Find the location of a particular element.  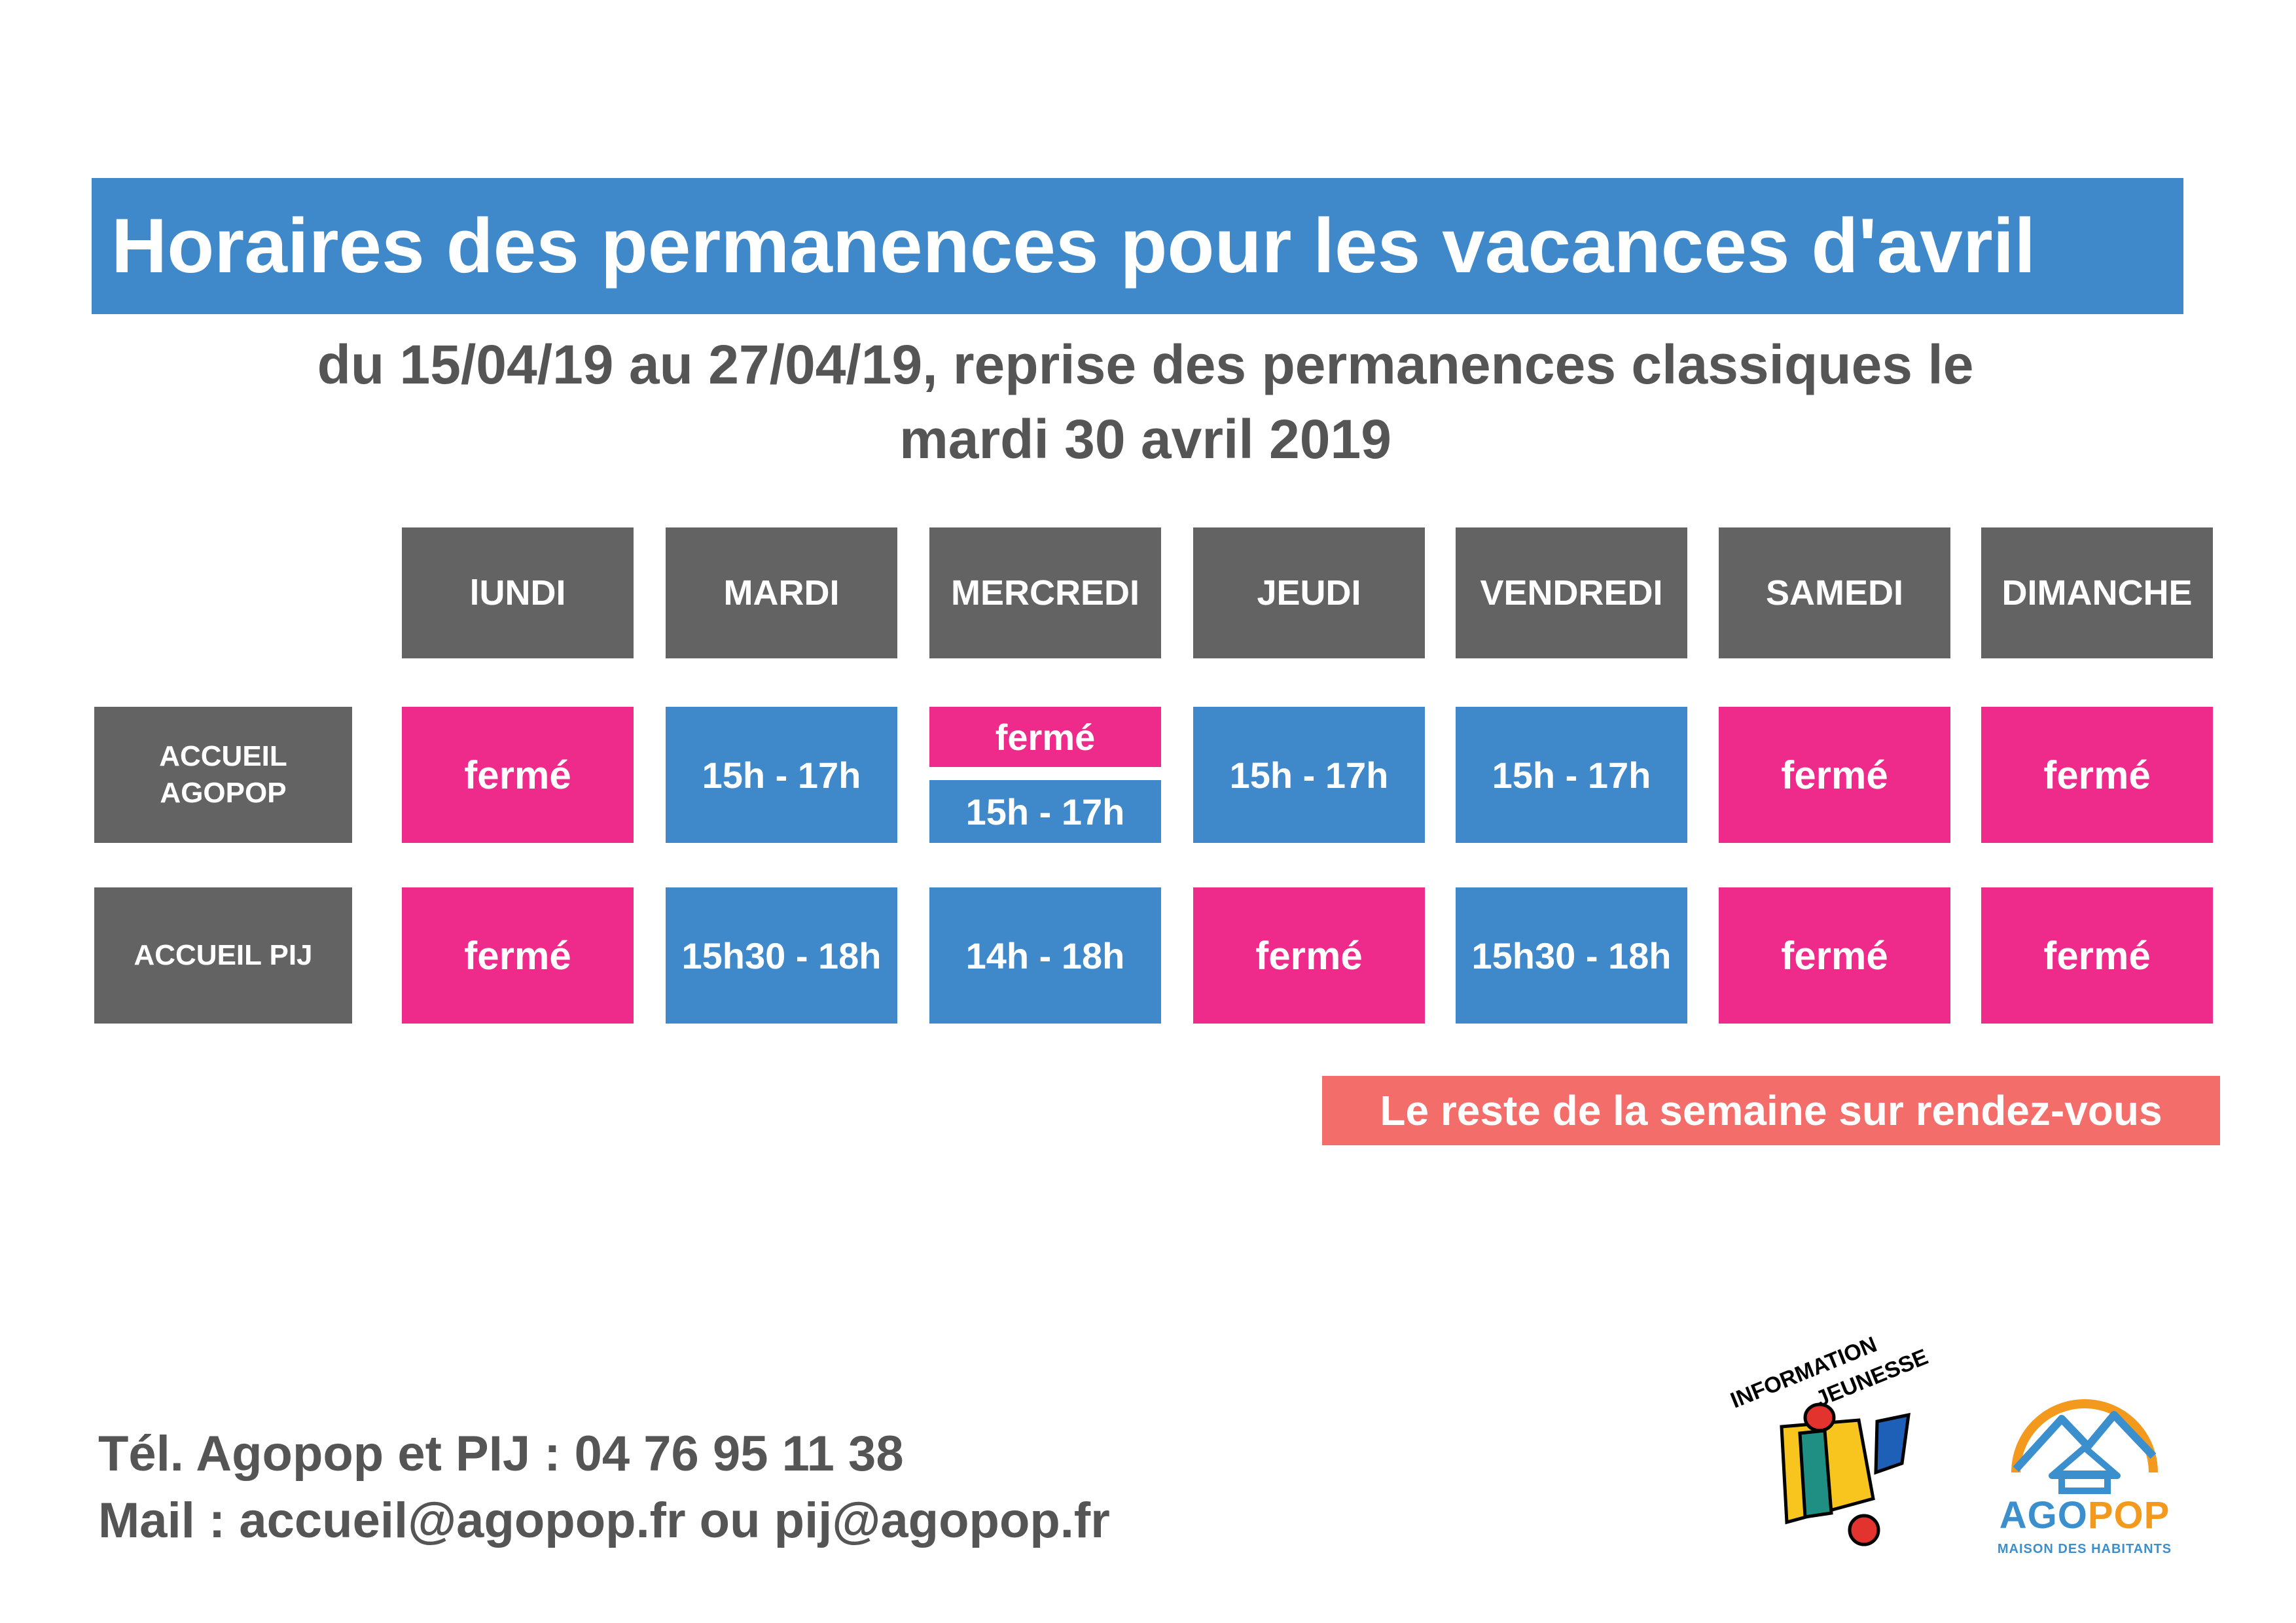

row-label-line-2: AGOPOP is located at coordinates (223, 793).